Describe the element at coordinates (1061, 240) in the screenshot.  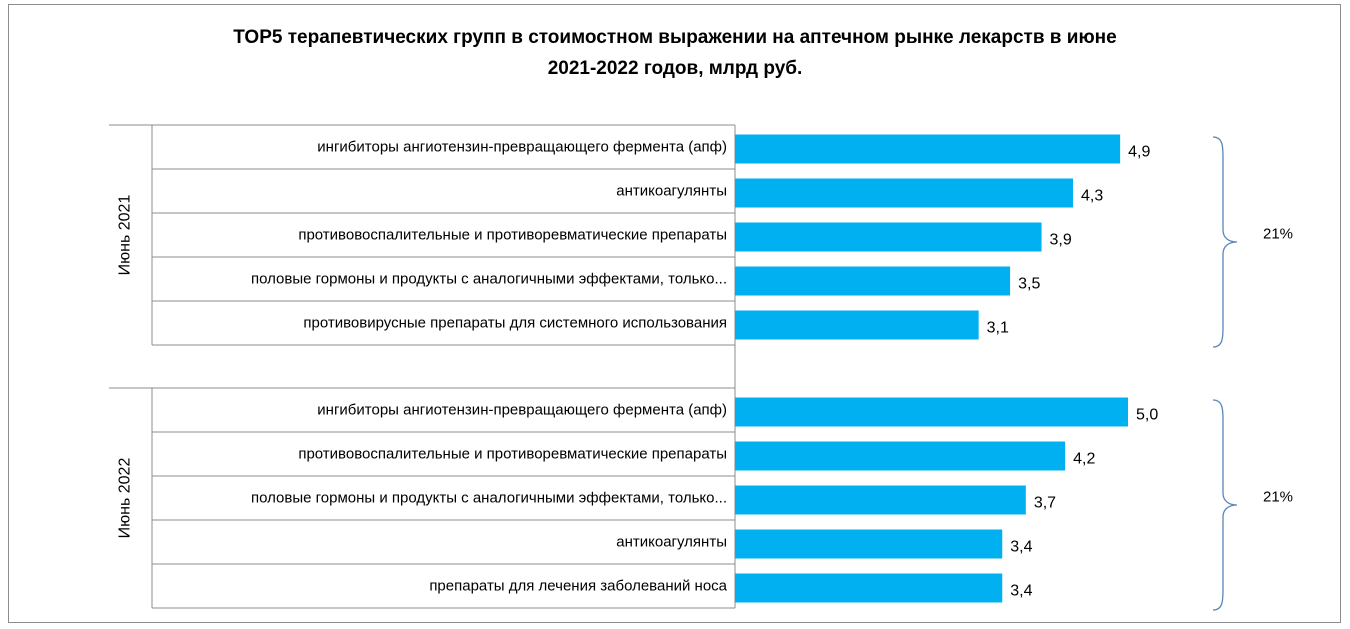
I see `data-label: 3,9` at that location.